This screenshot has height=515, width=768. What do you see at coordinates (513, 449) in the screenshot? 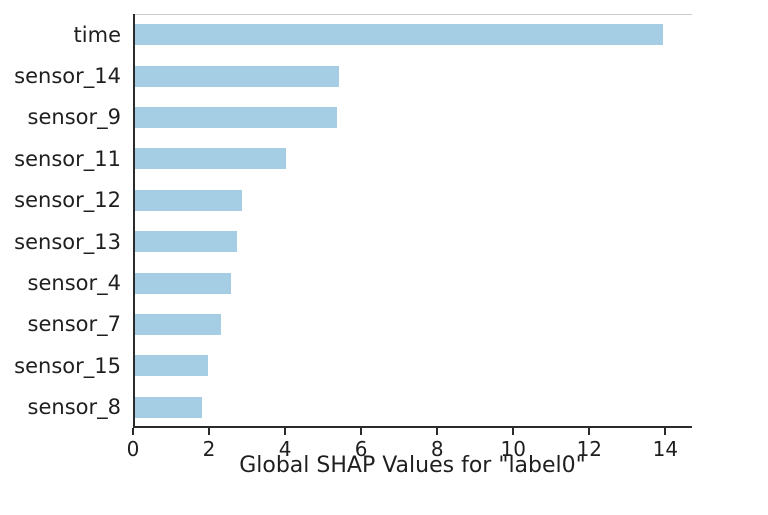
I see `x-tick-label: 10` at bounding box center [513, 449].